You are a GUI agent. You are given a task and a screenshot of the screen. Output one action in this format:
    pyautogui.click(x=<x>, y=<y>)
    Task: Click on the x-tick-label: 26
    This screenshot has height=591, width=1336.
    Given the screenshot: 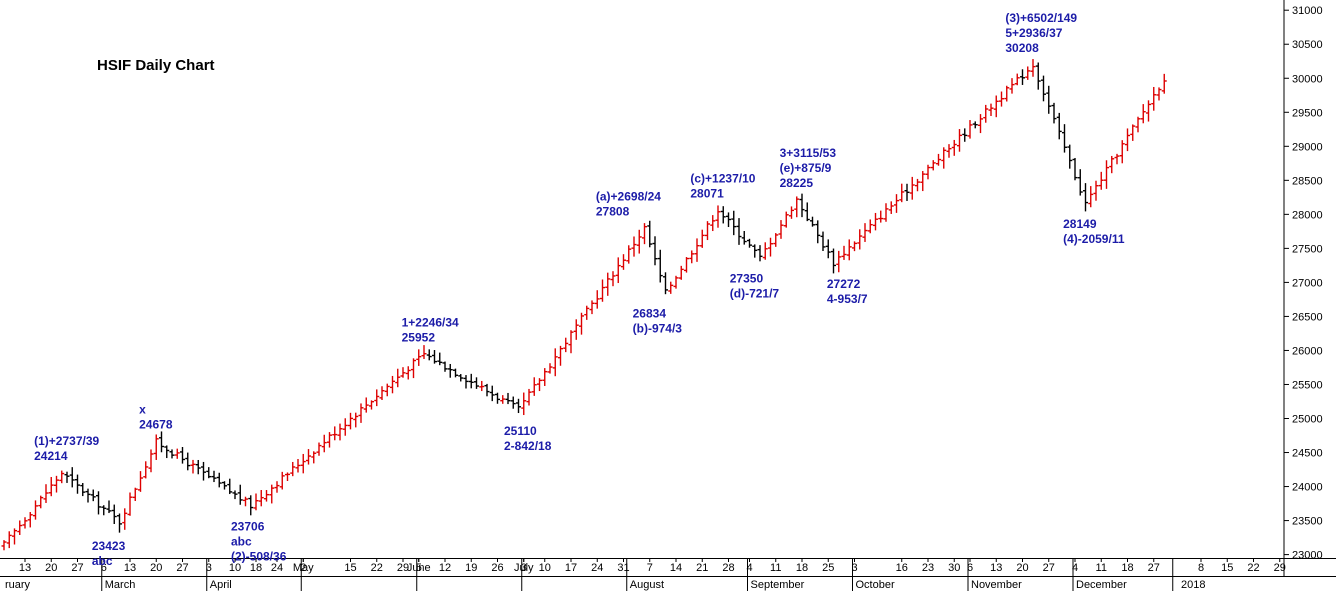 What is the action you would take?
    pyautogui.click(x=497, y=568)
    